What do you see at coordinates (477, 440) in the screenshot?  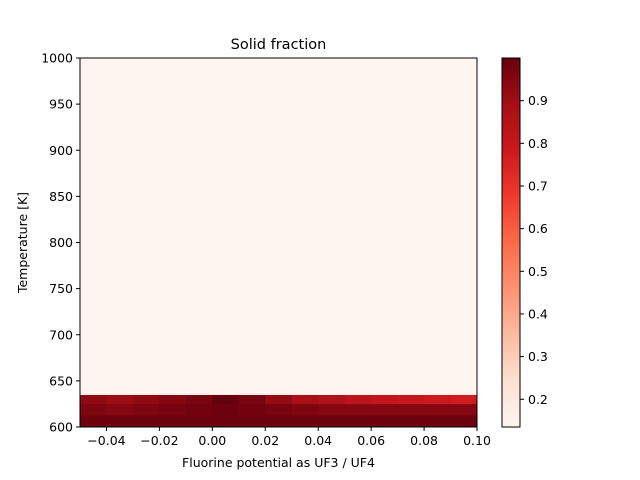 I see `x-tick-label: 0.10` at bounding box center [477, 440].